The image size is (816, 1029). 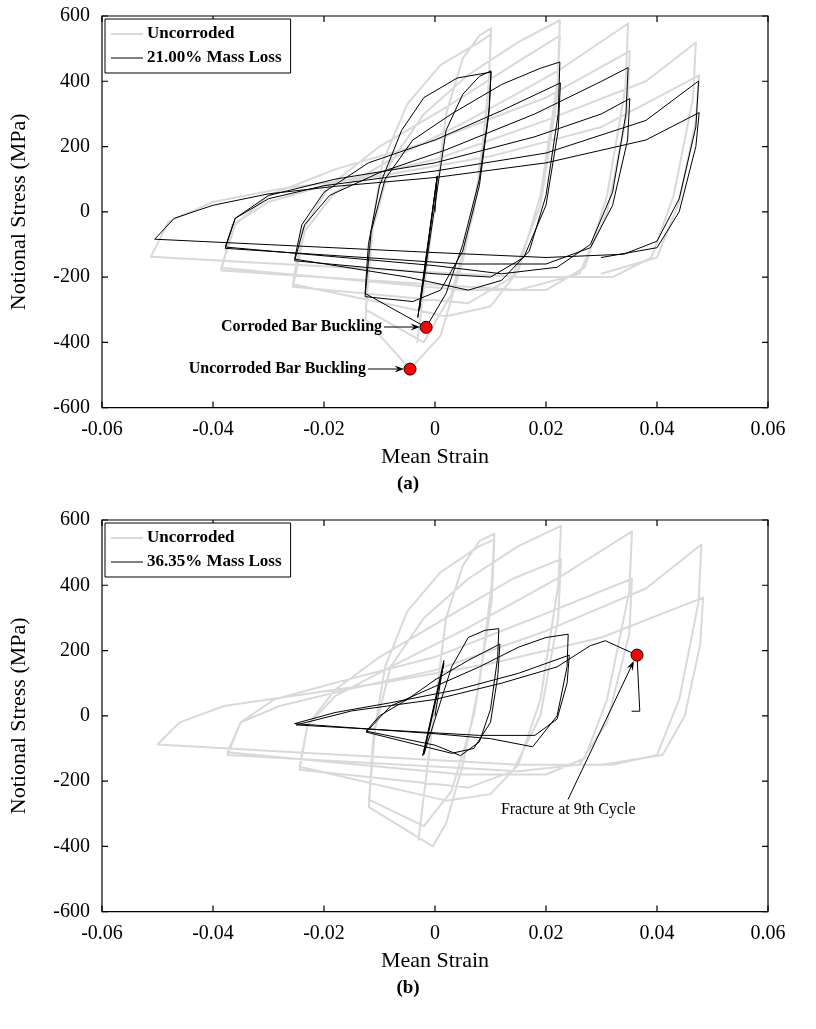 What do you see at coordinates (568, 809) in the screenshot?
I see `annotation: Fracture at 9th Cycle` at bounding box center [568, 809].